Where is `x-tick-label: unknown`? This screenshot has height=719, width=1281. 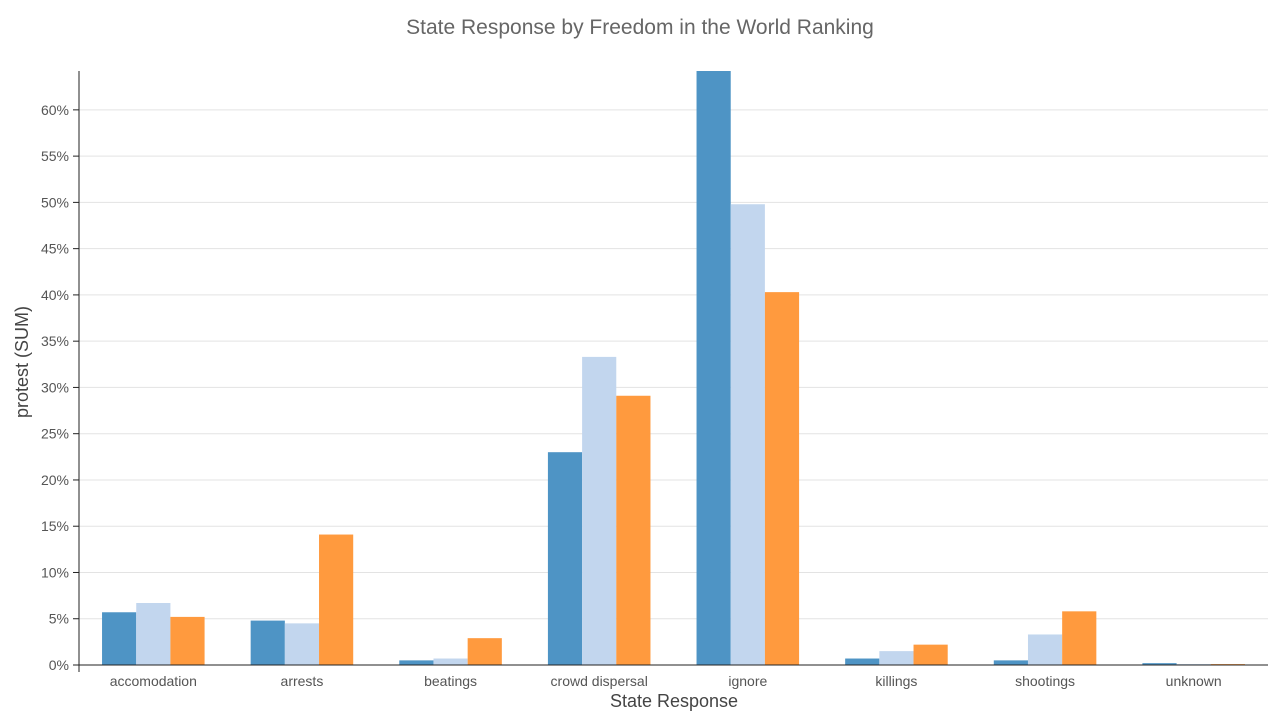 x-tick-label: unknown is located at coordinates (1194, 681).